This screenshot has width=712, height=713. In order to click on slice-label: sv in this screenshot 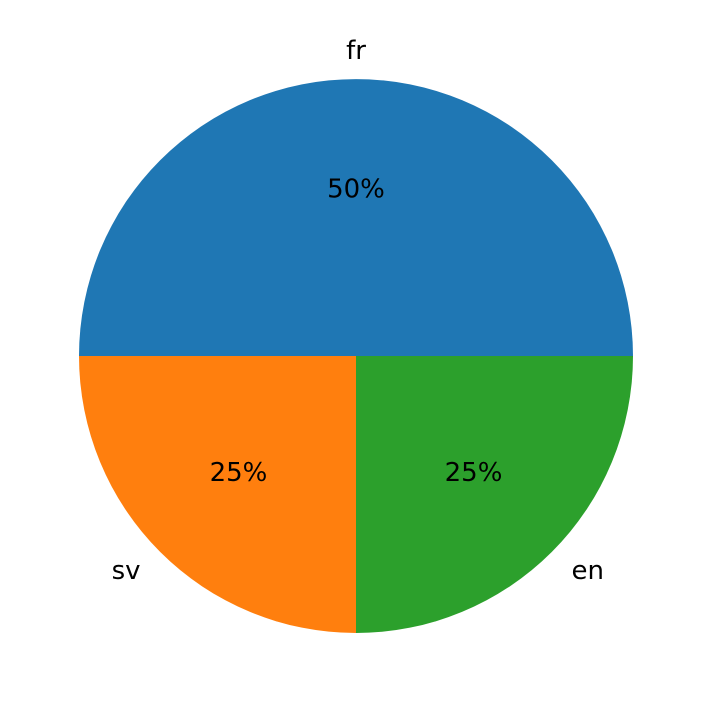, I will do `click(126, 571)`.